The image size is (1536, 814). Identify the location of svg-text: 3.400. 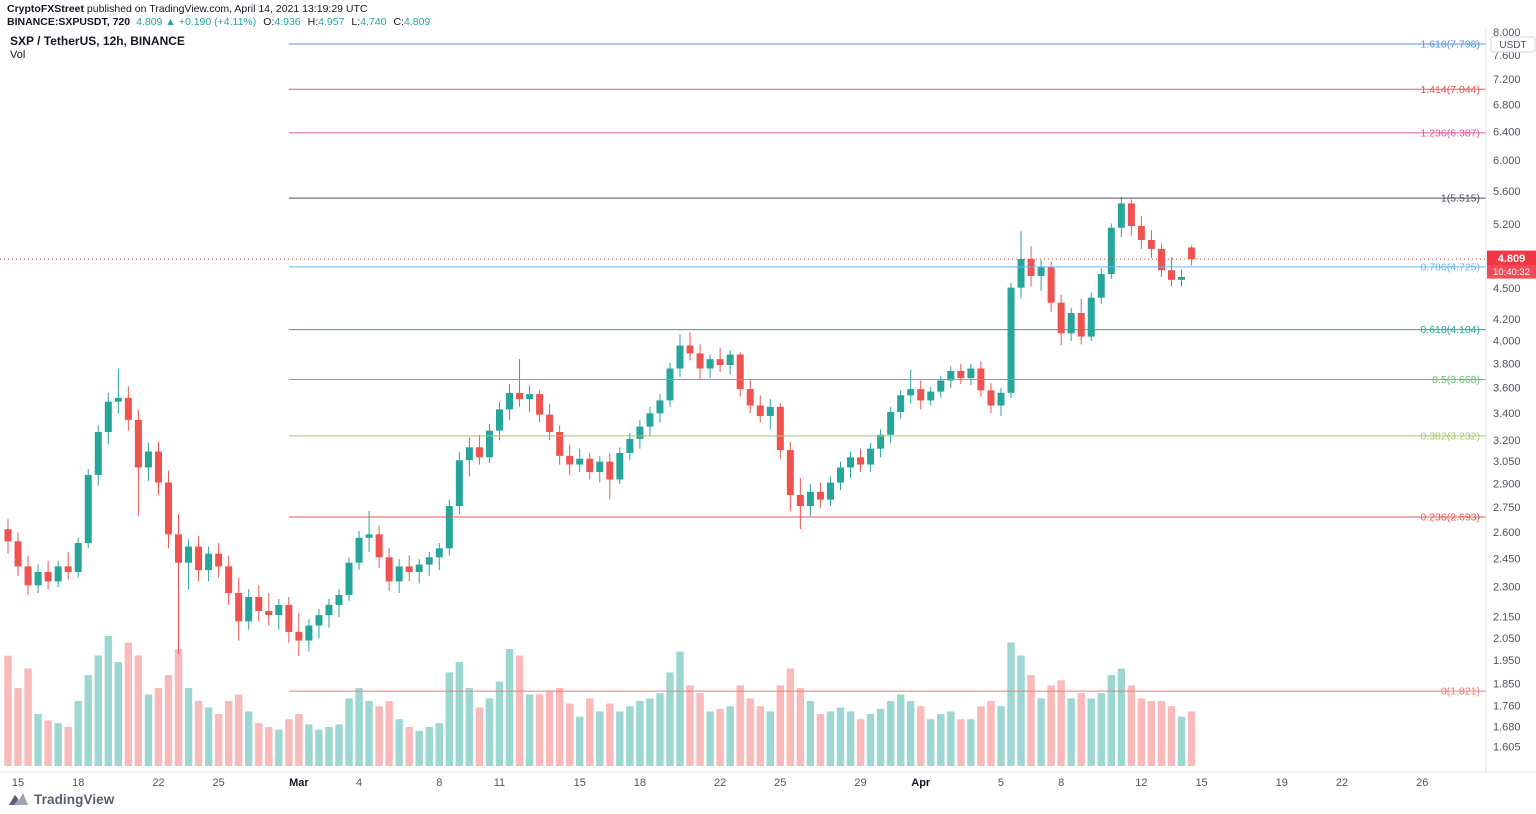
(1507, 414).